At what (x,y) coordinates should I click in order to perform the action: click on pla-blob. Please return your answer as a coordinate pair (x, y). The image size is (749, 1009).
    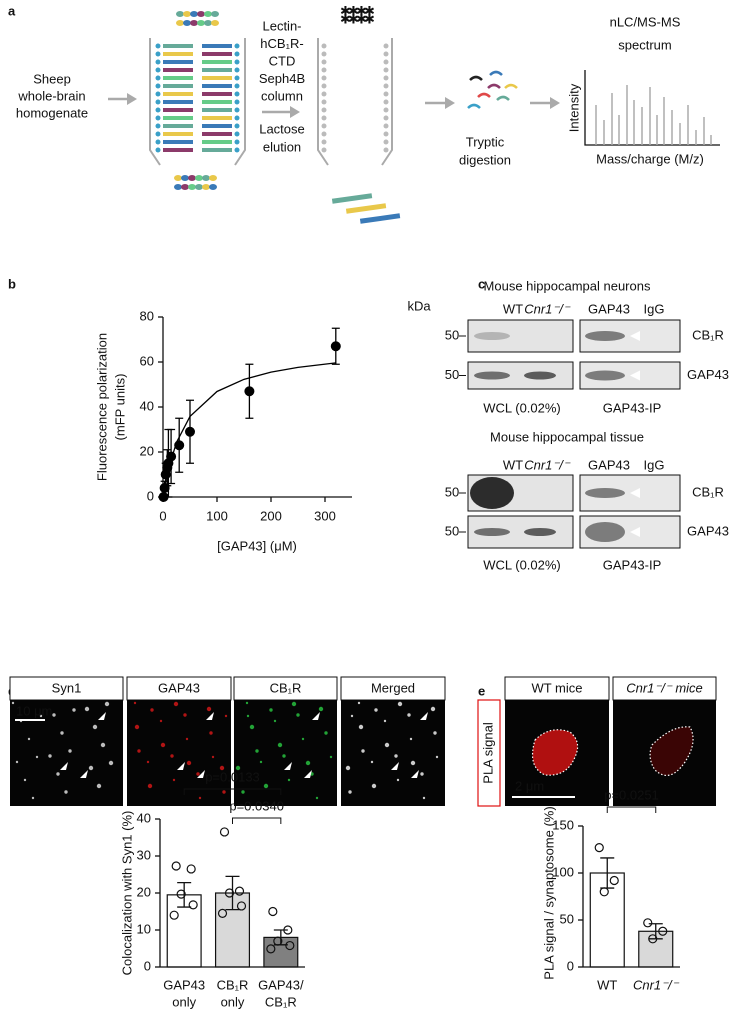
    Looking at the image, I should click on (671, 751).